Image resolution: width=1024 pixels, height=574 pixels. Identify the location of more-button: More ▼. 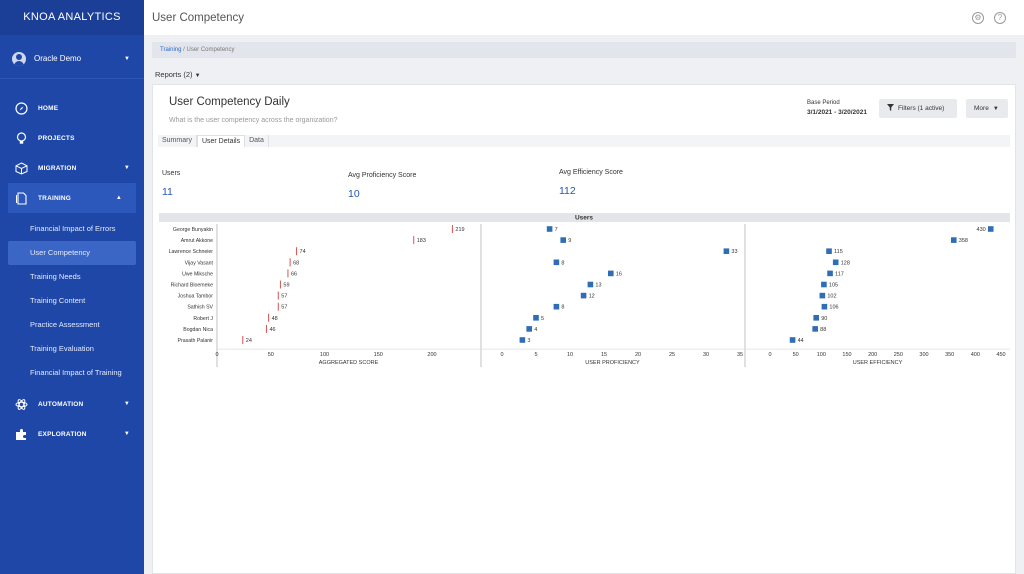
(987, 108).